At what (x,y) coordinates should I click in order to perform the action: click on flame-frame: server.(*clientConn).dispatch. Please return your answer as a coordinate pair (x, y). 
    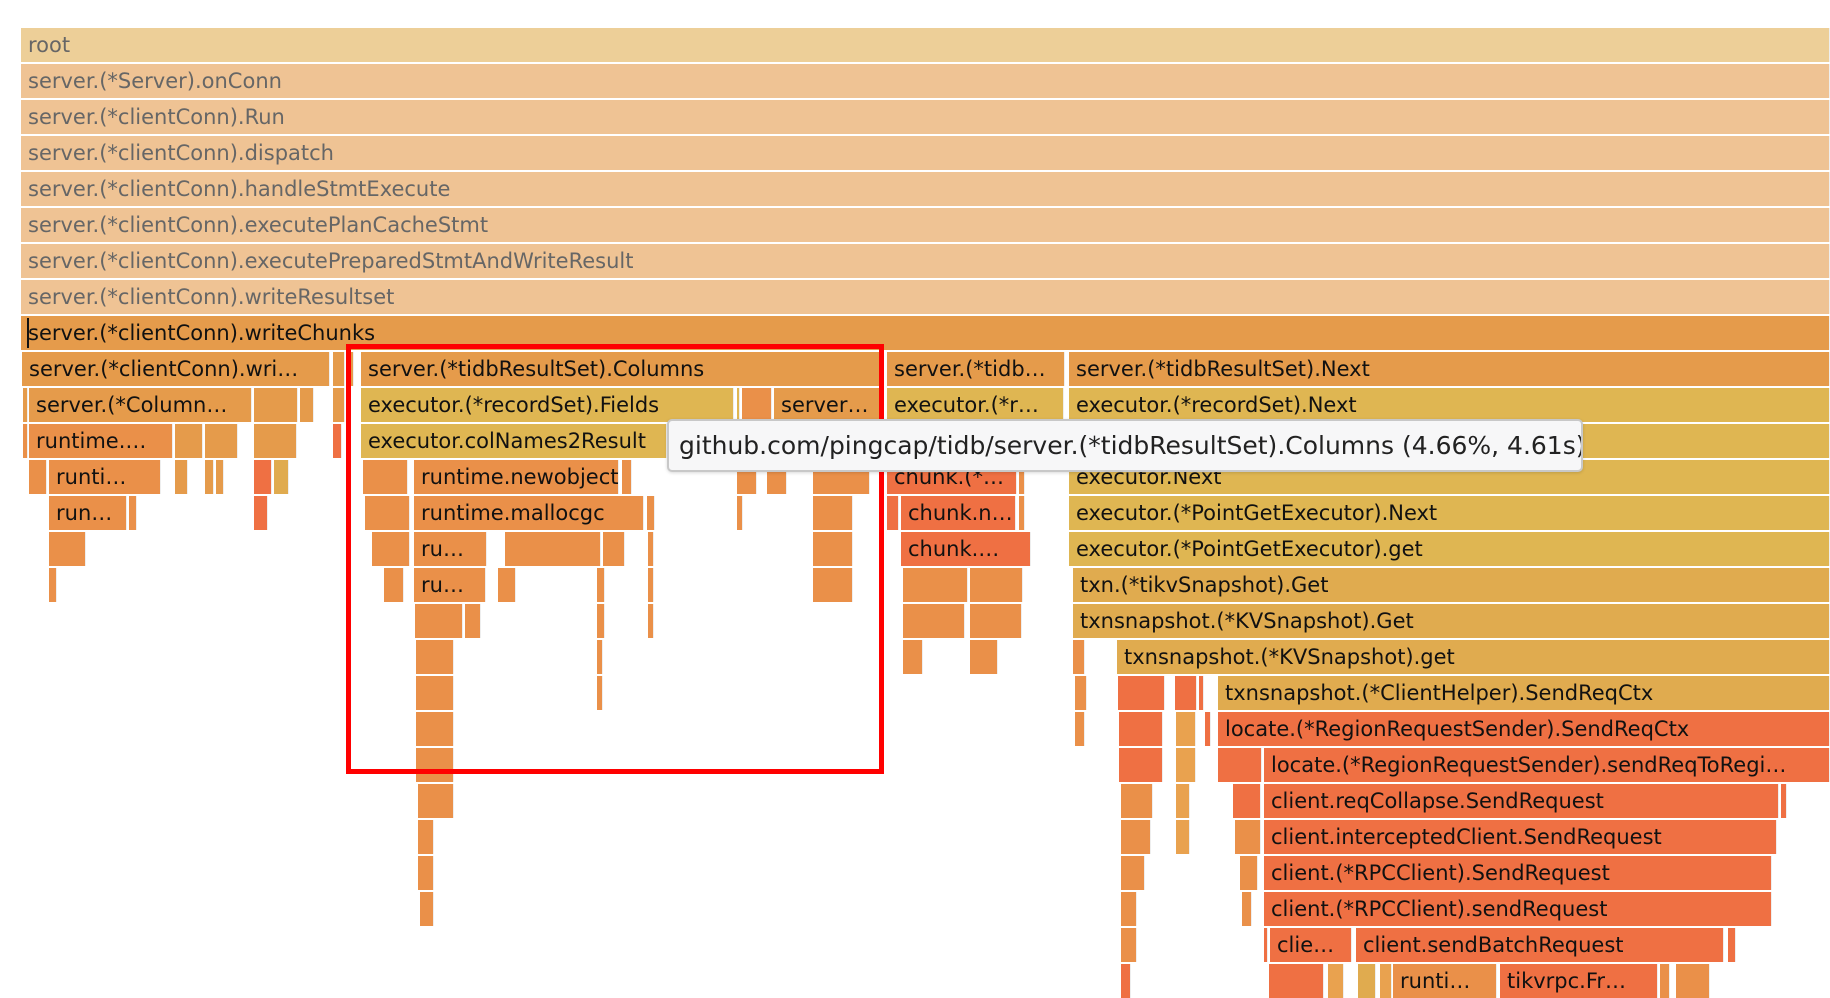
    Looking at the image, I should click on (925, 153).